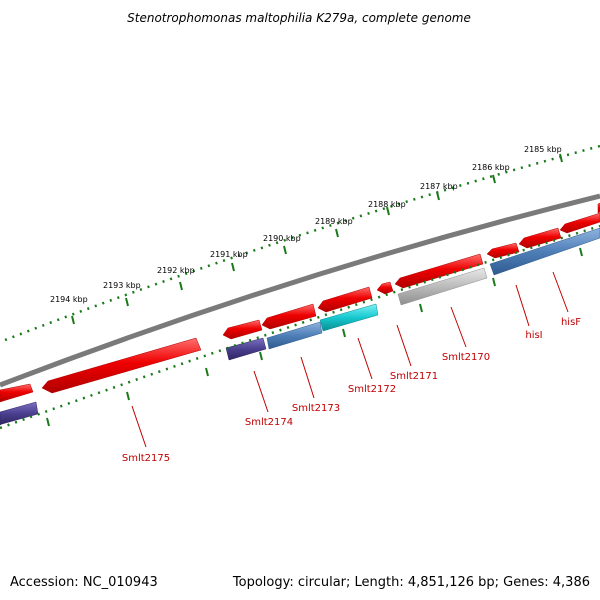  I want to click on gene-label-hisi: hisI, so click(533, 335).